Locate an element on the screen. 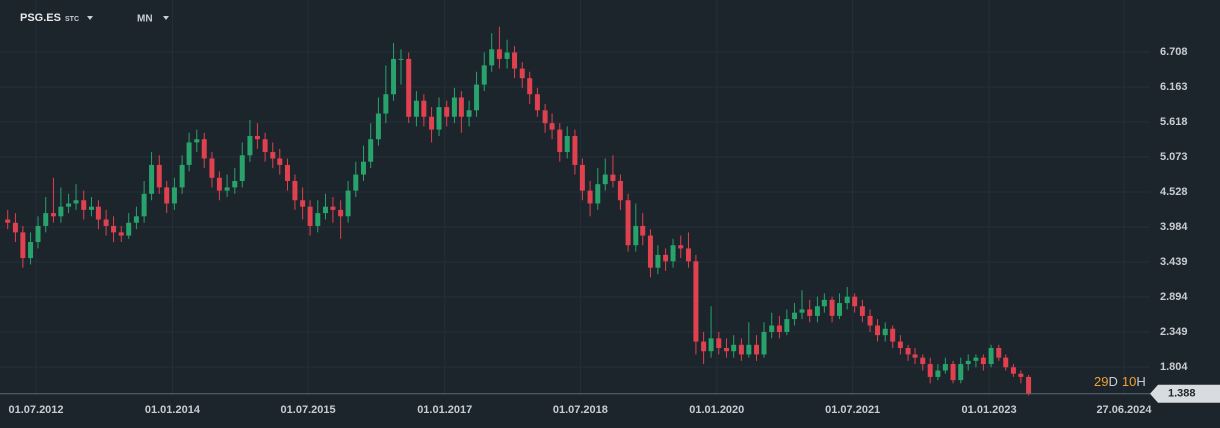 The height and width of the screenshot is (428, 1220). y-tick-label: 5.073 is located at coordinates (1174, 157).